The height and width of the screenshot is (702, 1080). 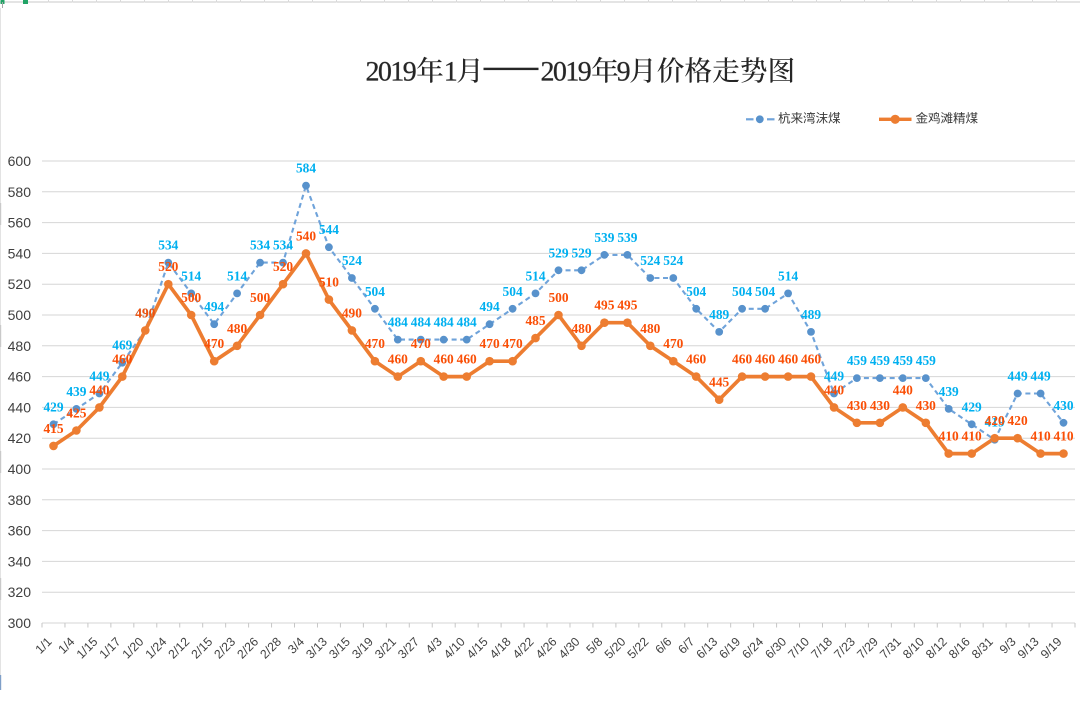 What do you see at coordinates (329, 229) in the screenshot?
I see `svg-text: 544` at bounding box center [329, 229].